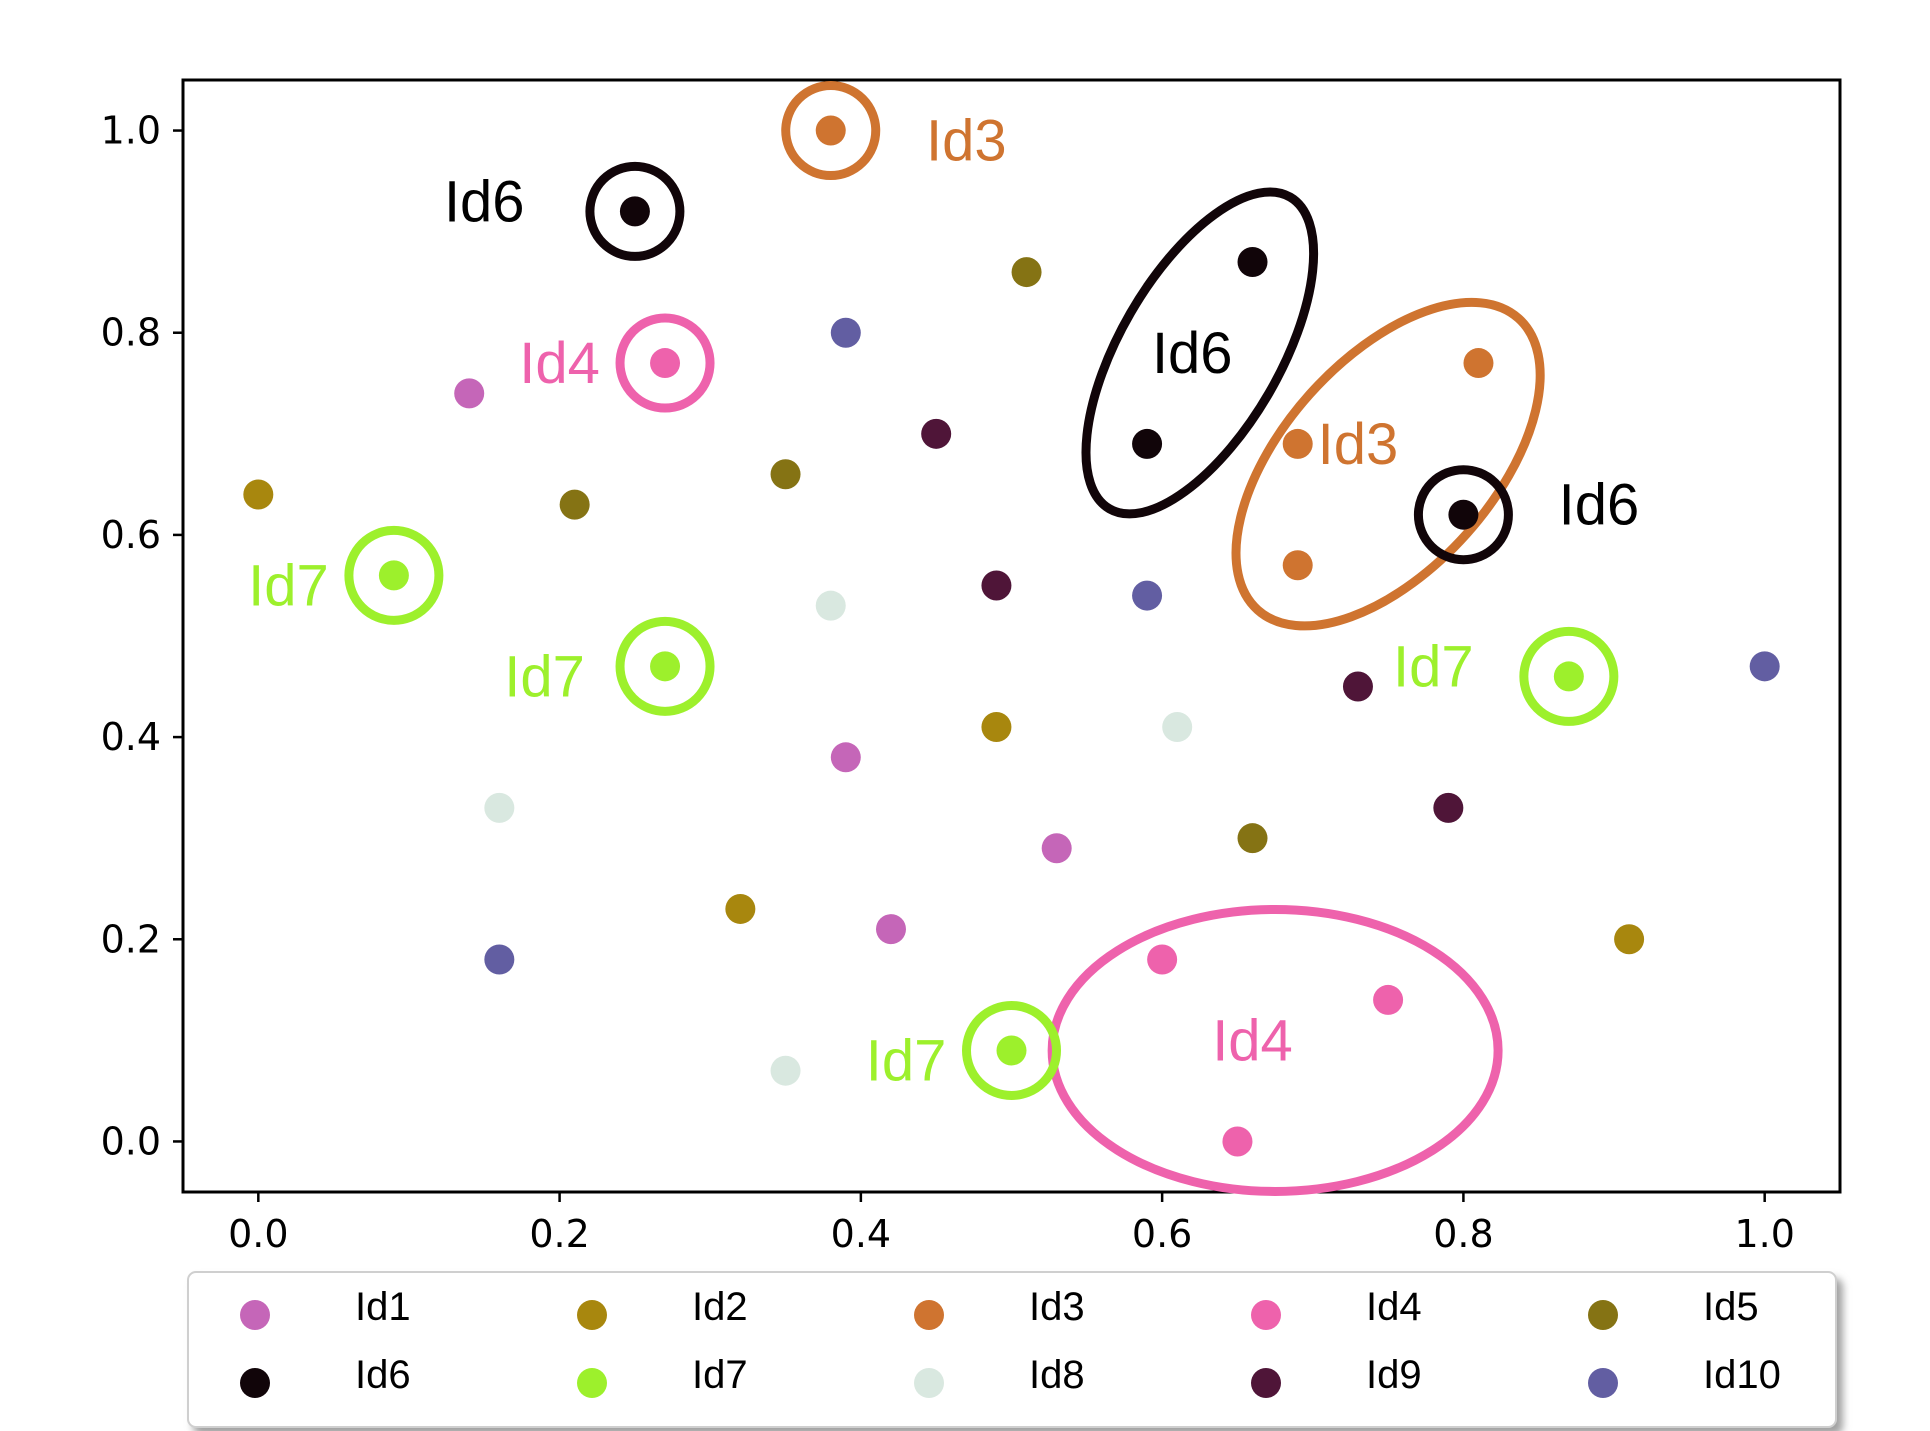  I want to click on x-tick-label: 0.6, so click(1162, 1234).